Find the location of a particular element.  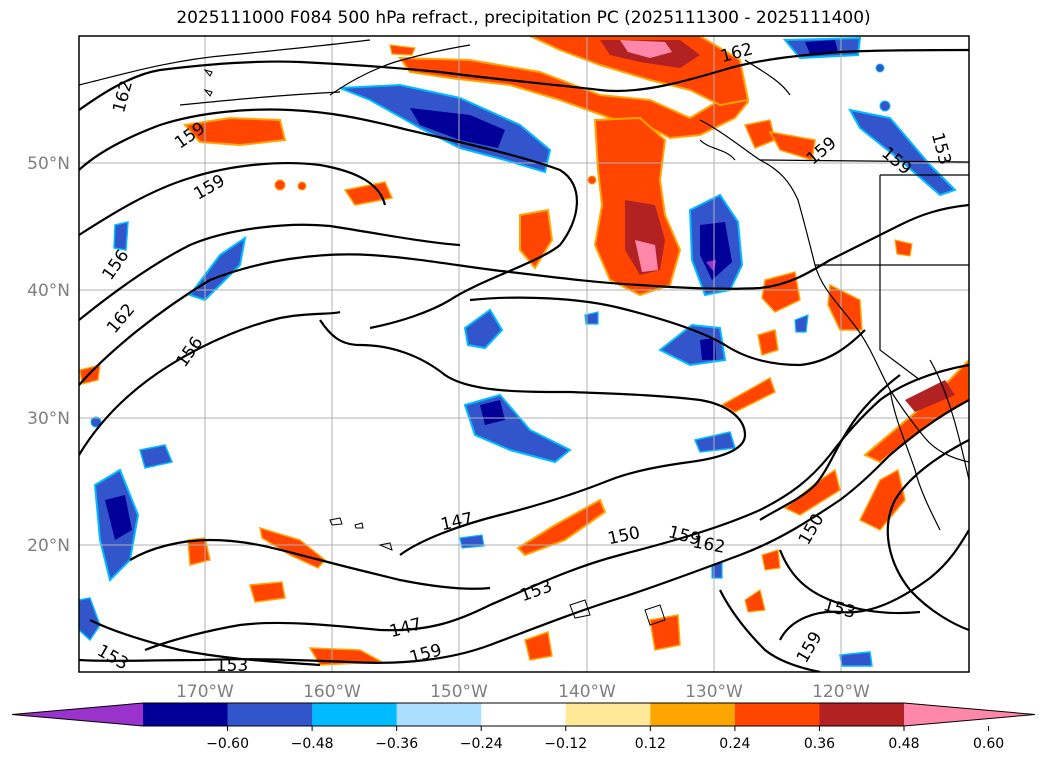

lon-label-140w: 140°W is located at coordinates (587, 692).